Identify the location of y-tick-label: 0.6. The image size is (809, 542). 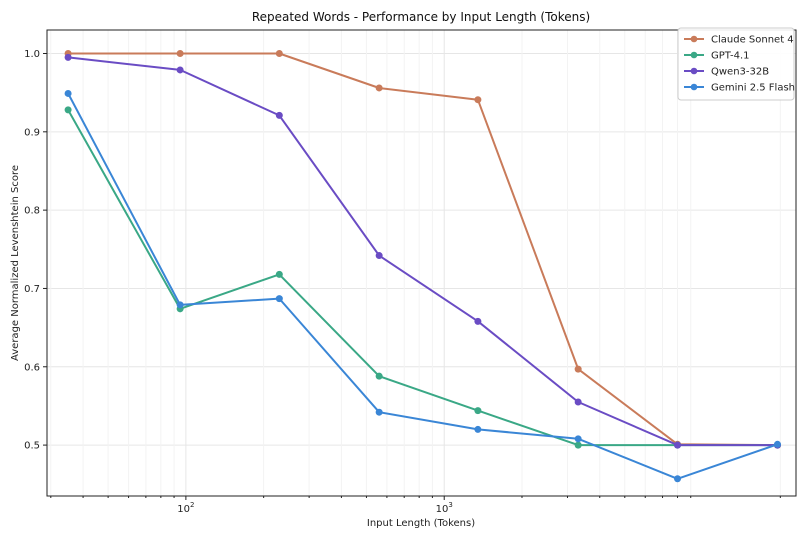
(32, 367).